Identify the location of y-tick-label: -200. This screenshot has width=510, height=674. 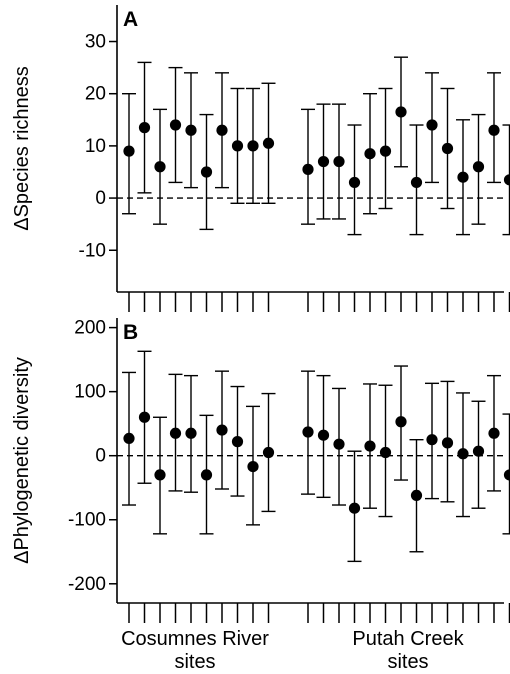
(87, 584).